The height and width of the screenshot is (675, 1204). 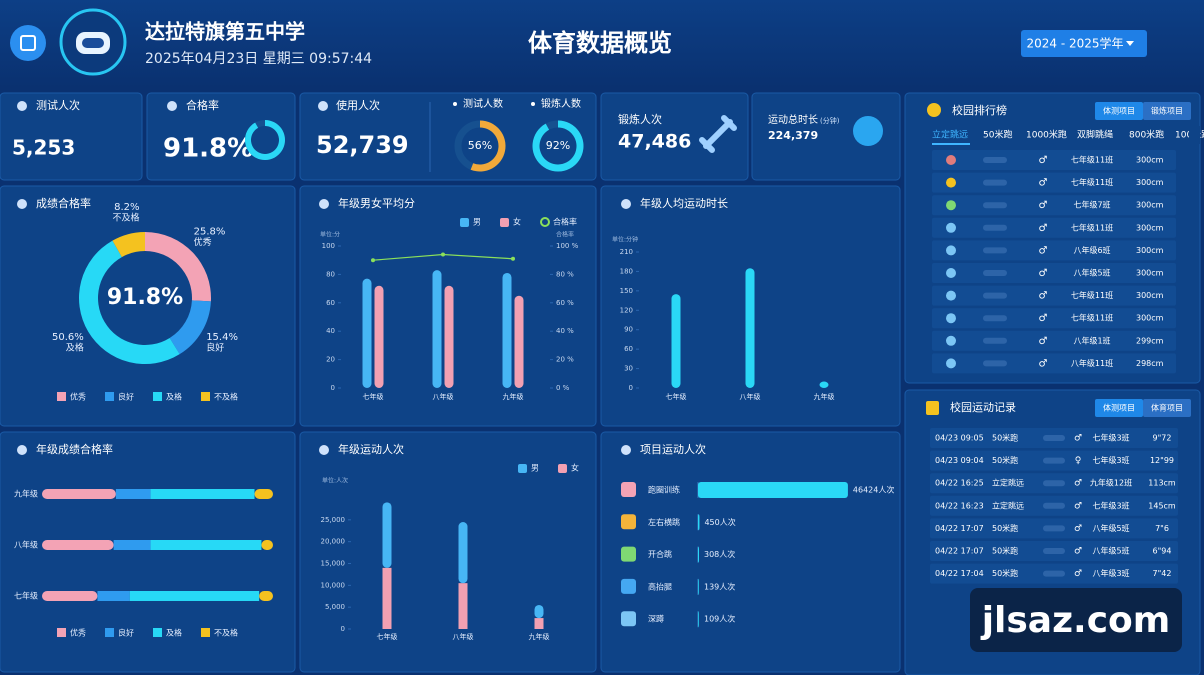 I want to click on class: 八年级3班, so click(x=1110, y=573).